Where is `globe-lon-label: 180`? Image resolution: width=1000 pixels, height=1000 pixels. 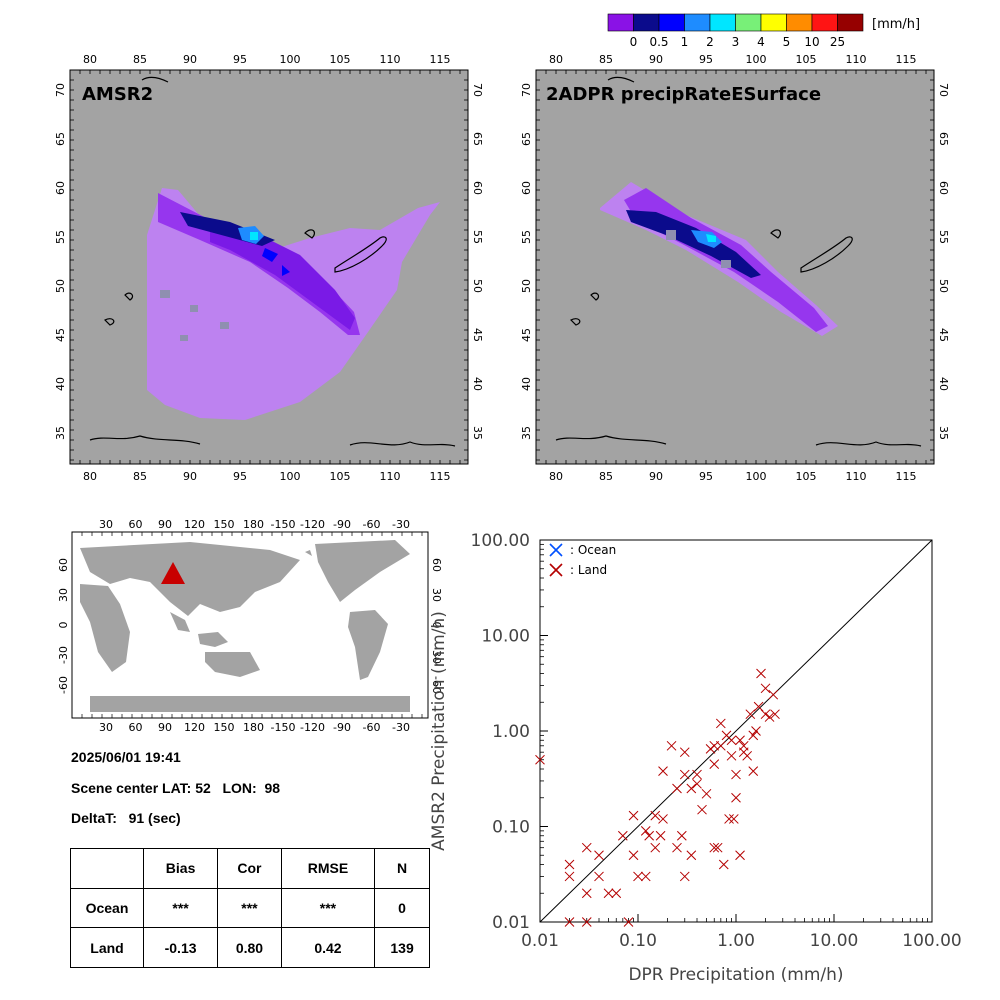
globe-lon-label: 180 is located at coordinates (253, 524).